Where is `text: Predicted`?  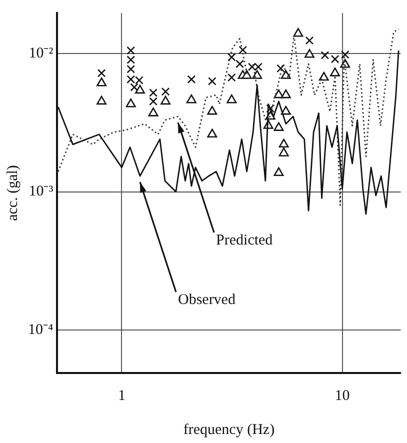
text: Predicted is located at coordinates (245, 240).